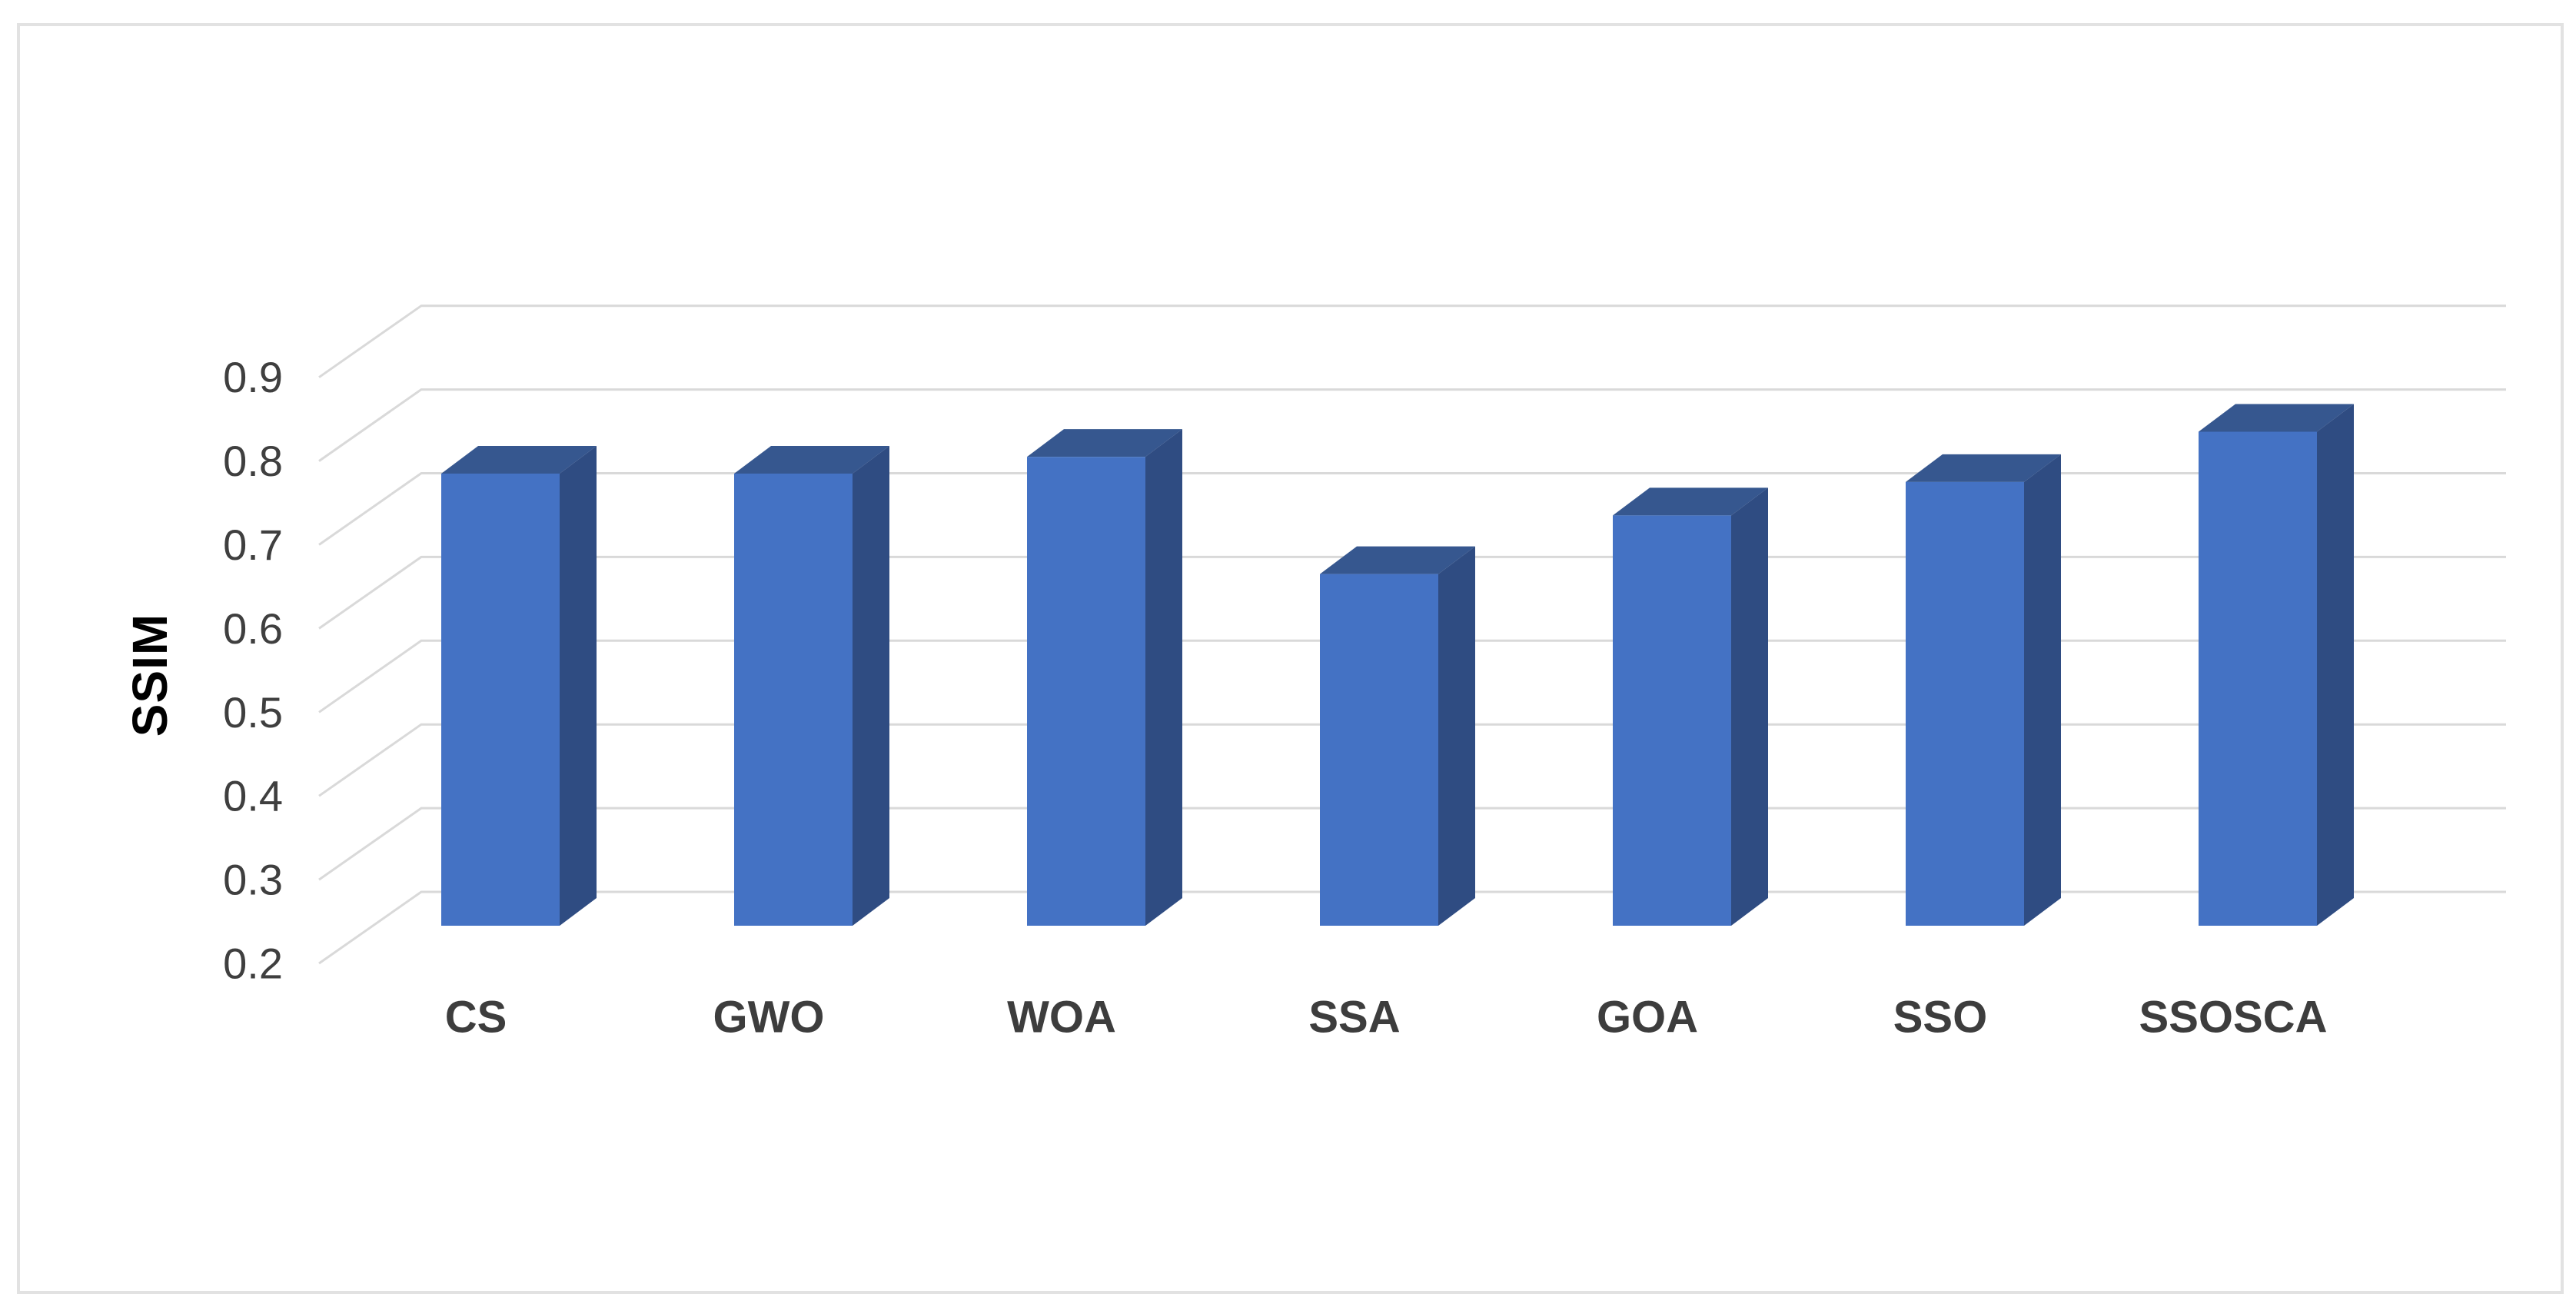 Image resolution: width=2576 pixels, height=1314 pixels. What do you see at coordinates (1354, 1018) in the screenshot?
I see `x-category-label: SSA` at bounding box center [1354, 1018].